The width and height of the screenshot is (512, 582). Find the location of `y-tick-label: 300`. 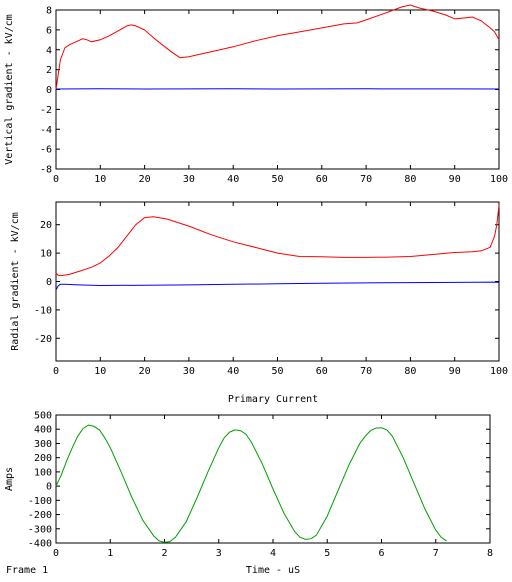

y-tick-label: 300 is located at coordinates (43, 444).